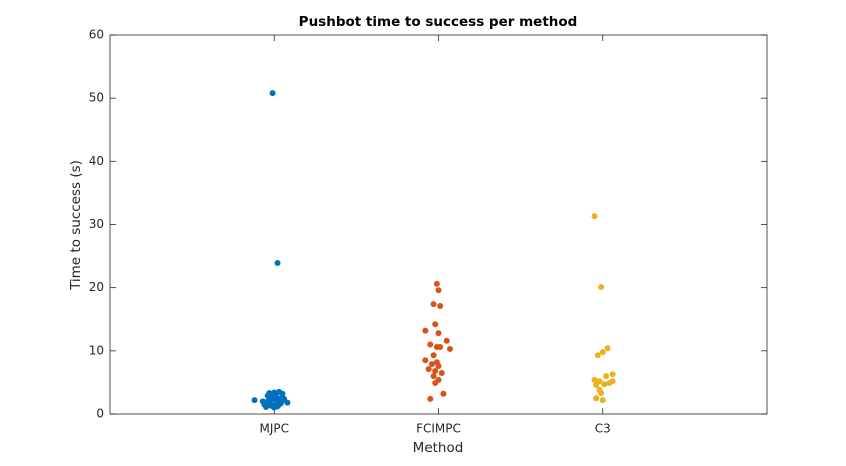 The height and width of the screenshot is (466, 846). What do you see at coordinates (438, 22) in the screenshot?
I see `chart-title: Pushbot time to success per method` at bounding box center [438, 22].